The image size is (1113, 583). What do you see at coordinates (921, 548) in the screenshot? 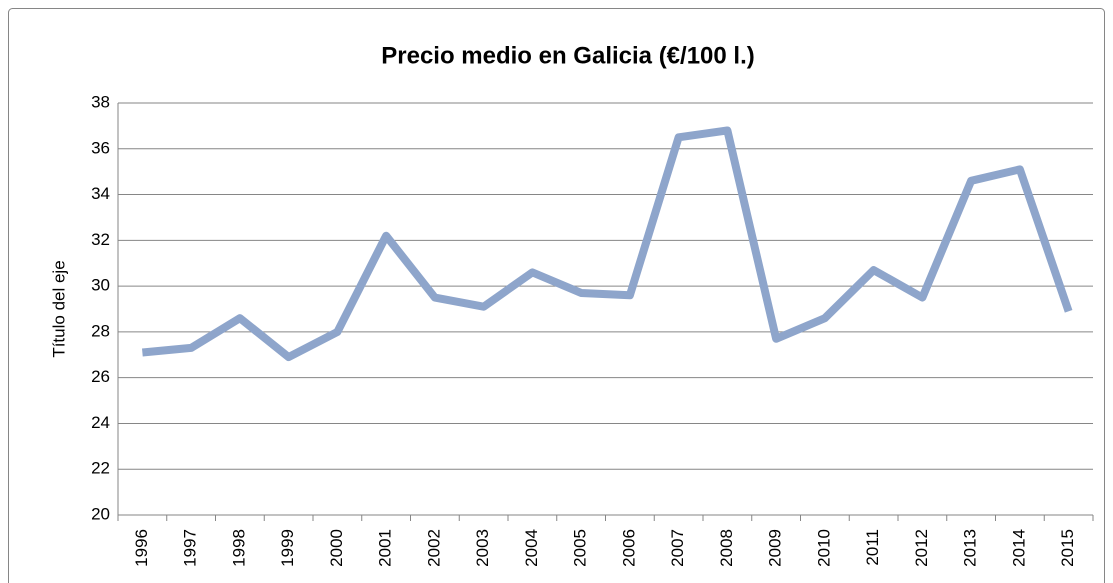
I see `x-tick-label: 2012` at bounding box center [921, 548].